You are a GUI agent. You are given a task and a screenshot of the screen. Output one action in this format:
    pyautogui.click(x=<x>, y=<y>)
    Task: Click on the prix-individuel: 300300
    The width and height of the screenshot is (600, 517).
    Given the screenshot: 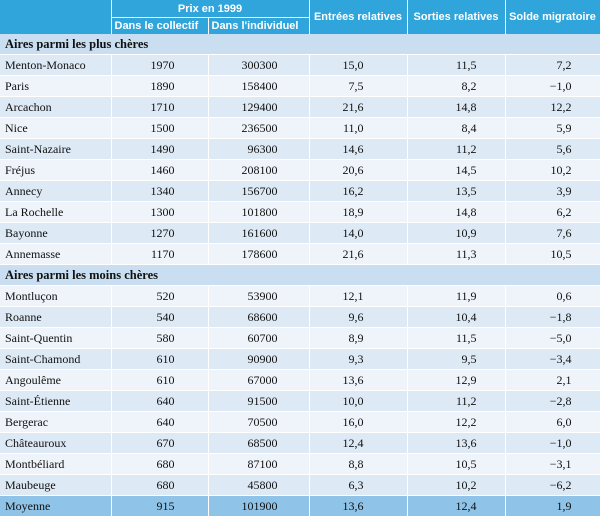 What is the action you would take?
    pyautogui.click(x=259, y=65)
    